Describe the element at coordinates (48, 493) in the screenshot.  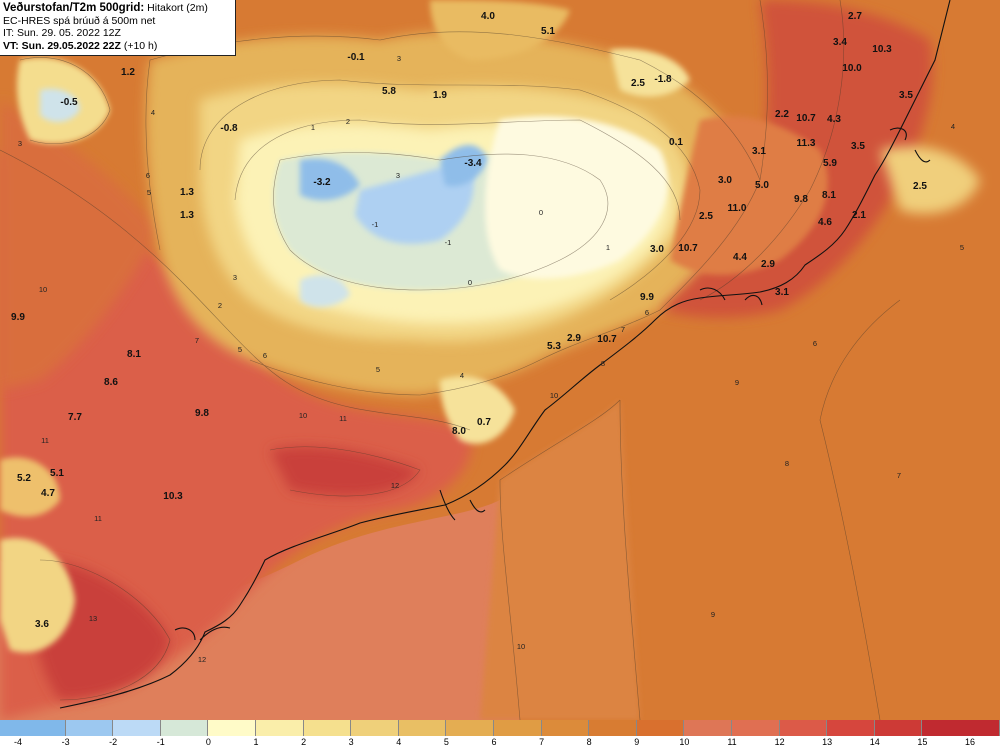
I see `temperature-value-label: 4.7` at that location.